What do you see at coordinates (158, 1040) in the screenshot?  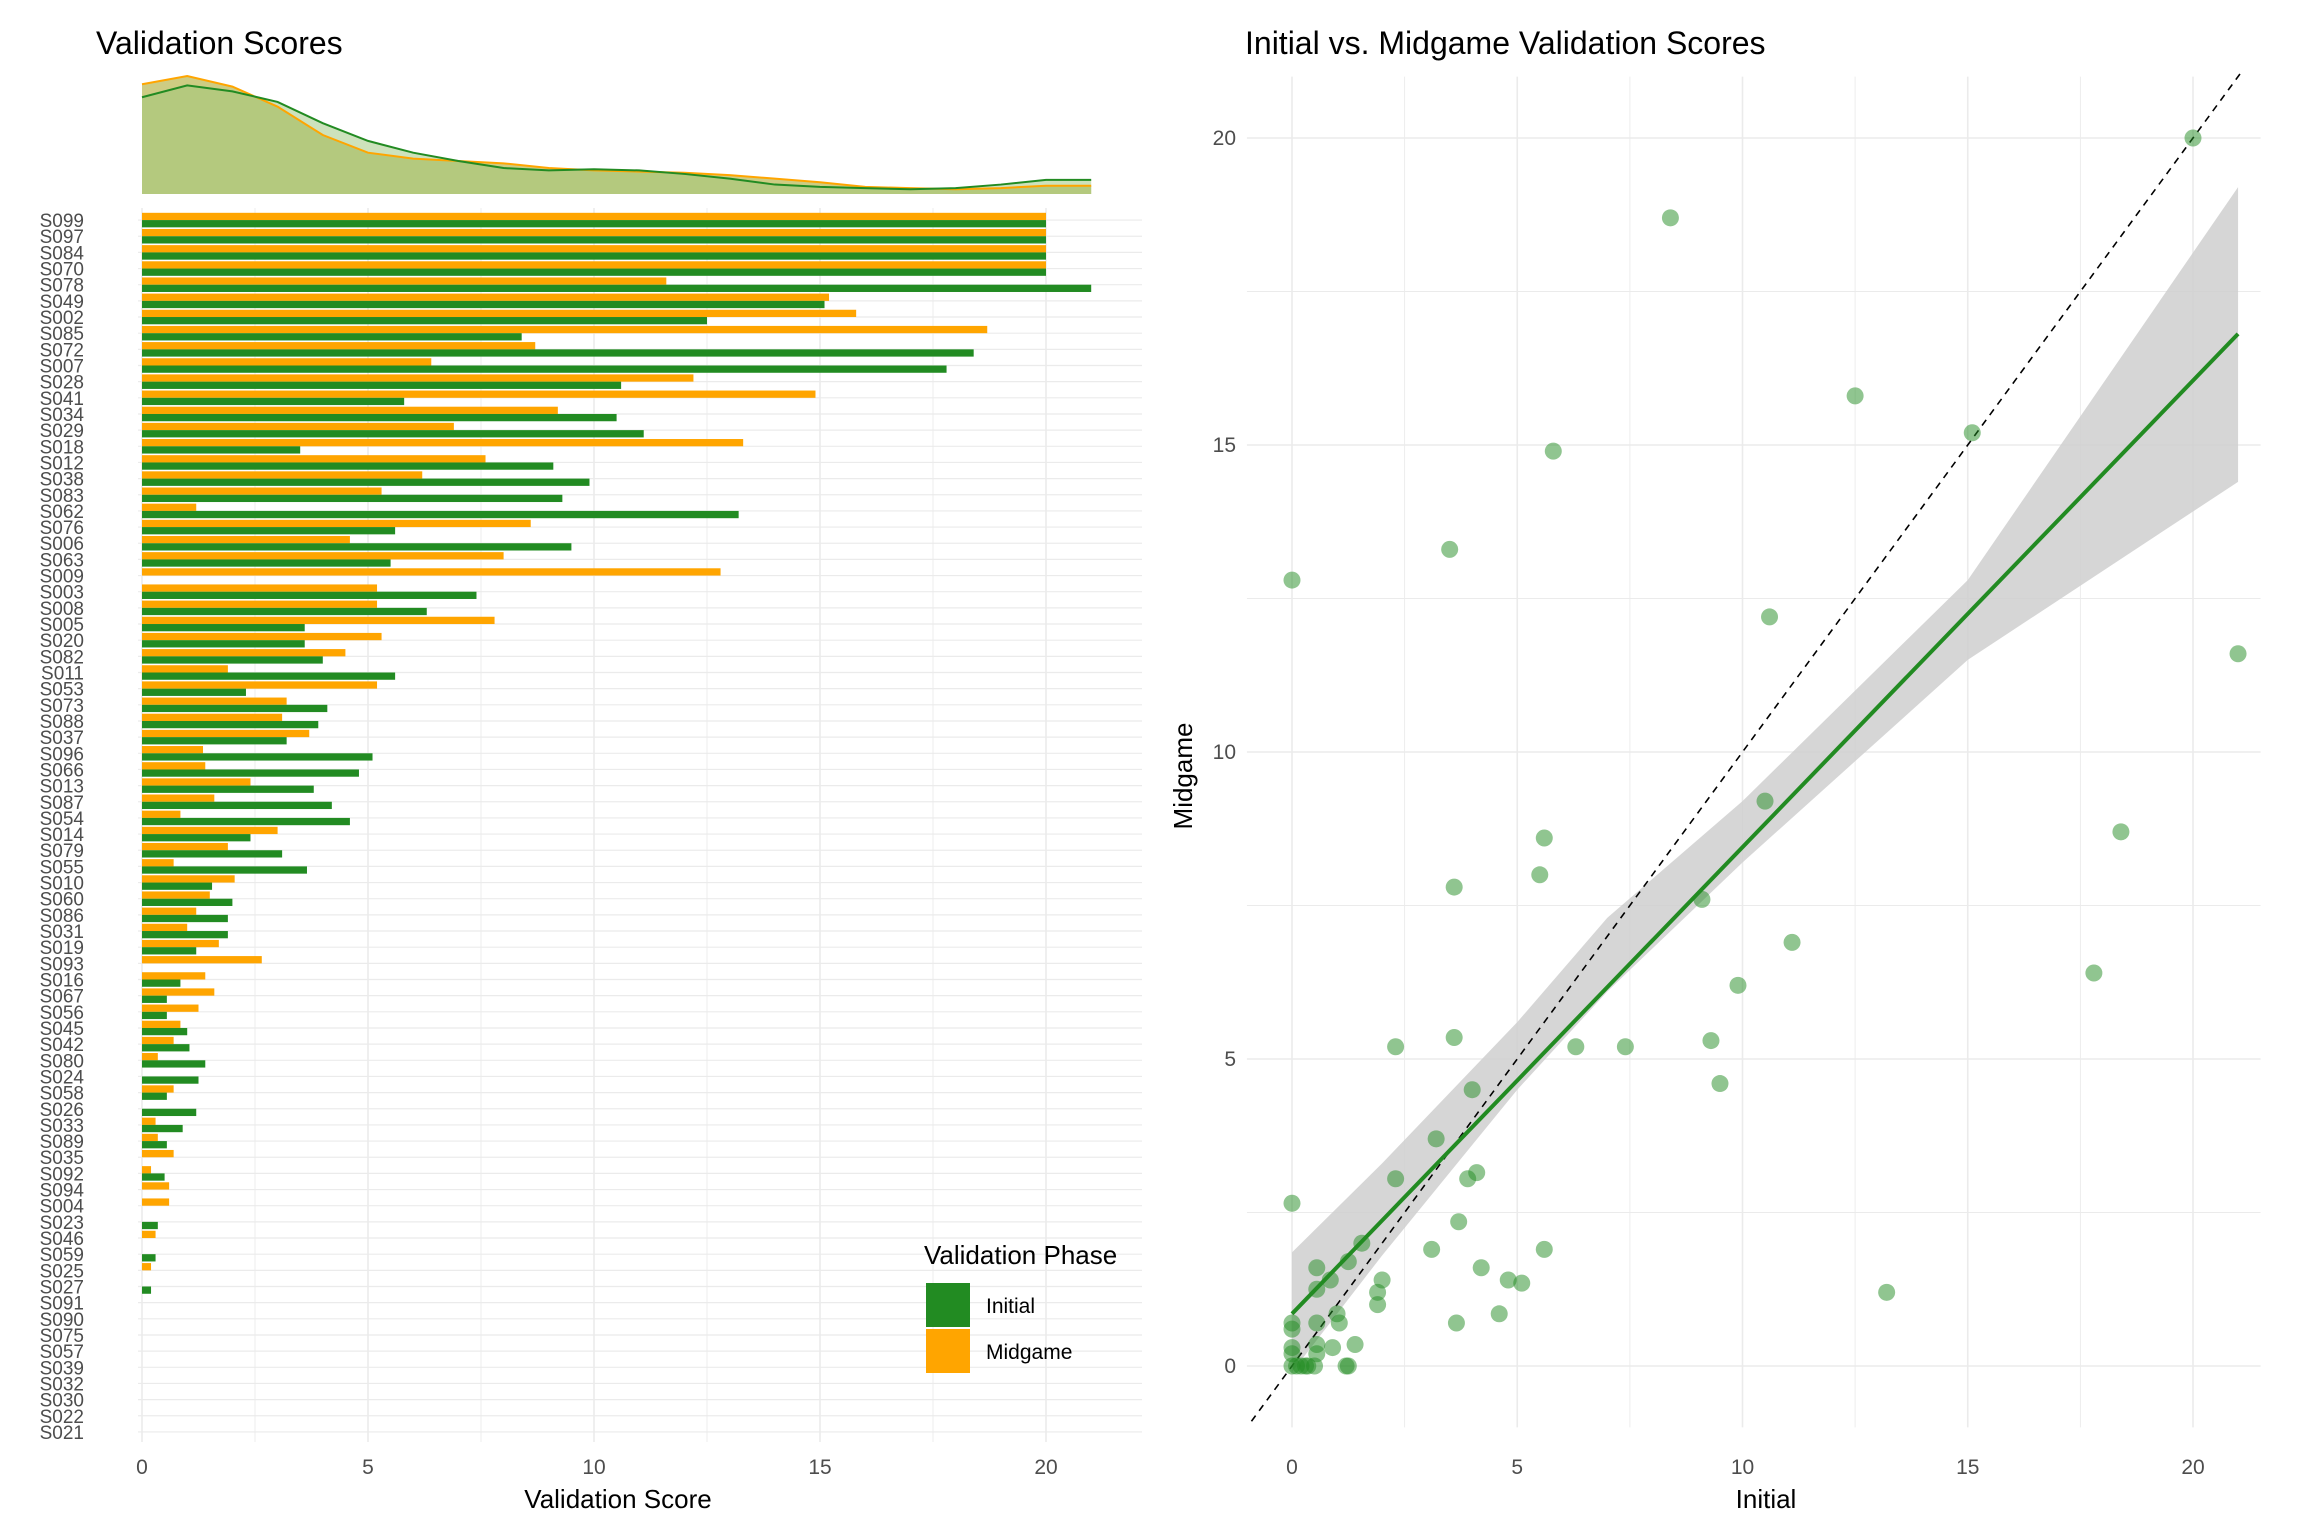 I see `bar-midgame-S042` at bounding box center [158, 1040].